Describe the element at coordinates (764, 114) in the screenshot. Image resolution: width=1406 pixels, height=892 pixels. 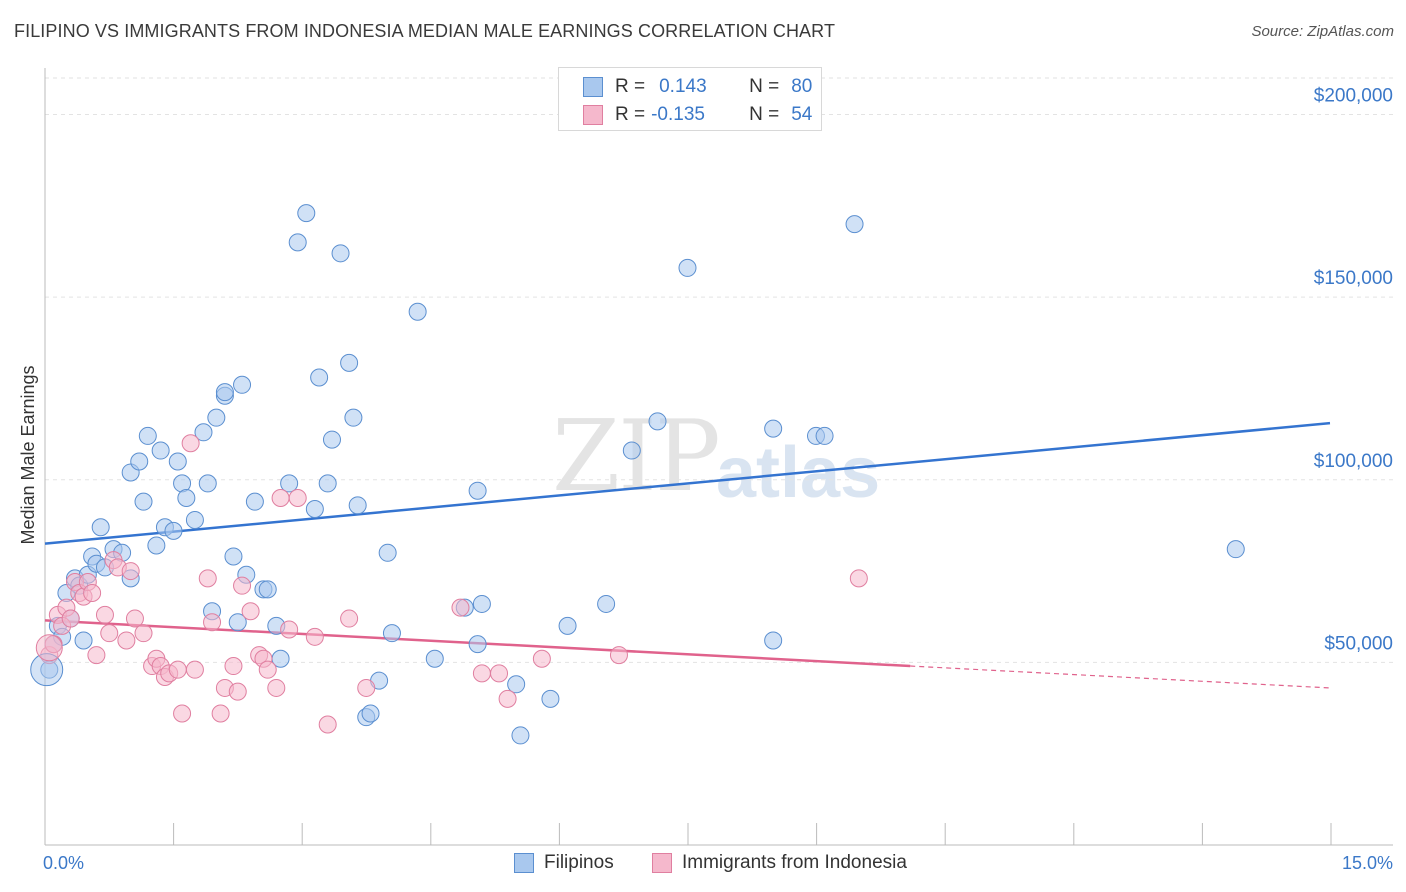
I see `legend-n-label: N =` at that location.